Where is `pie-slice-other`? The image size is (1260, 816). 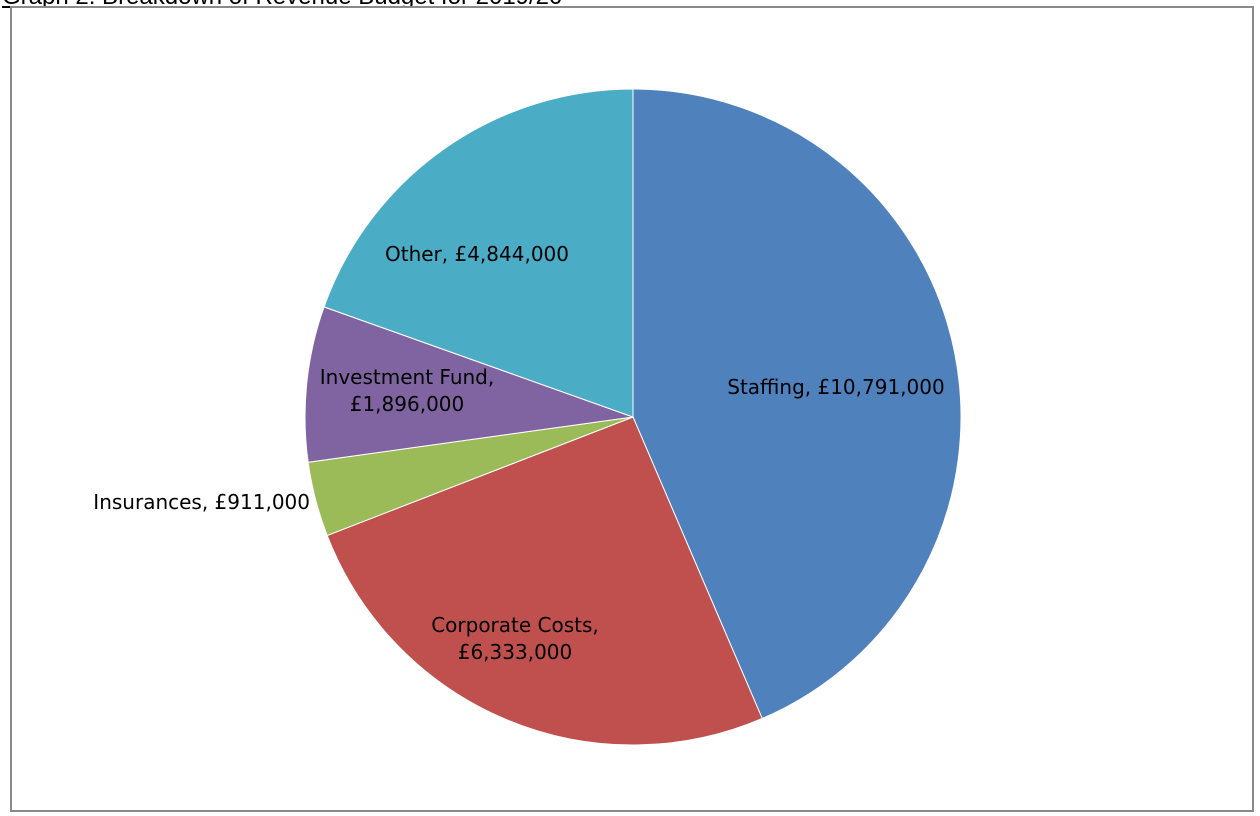 pie-slice-other is located at coordinates (478, 253).